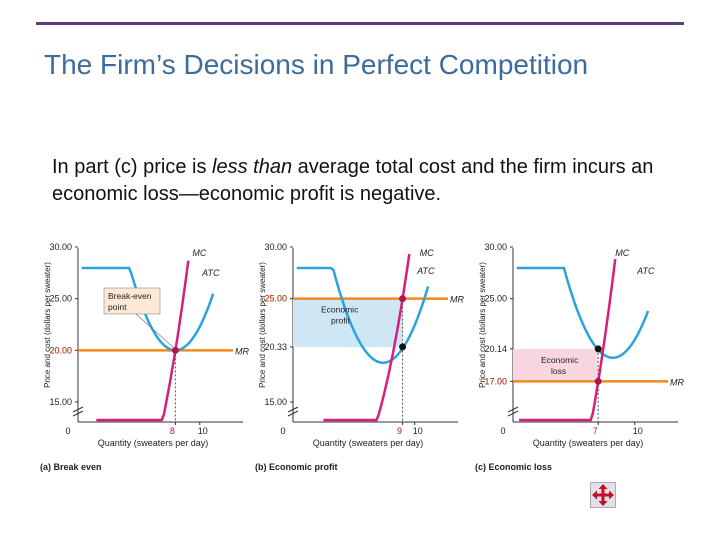 The image size is (720, 540). I want to click on x-tick-label: 8, so click(172, 431).